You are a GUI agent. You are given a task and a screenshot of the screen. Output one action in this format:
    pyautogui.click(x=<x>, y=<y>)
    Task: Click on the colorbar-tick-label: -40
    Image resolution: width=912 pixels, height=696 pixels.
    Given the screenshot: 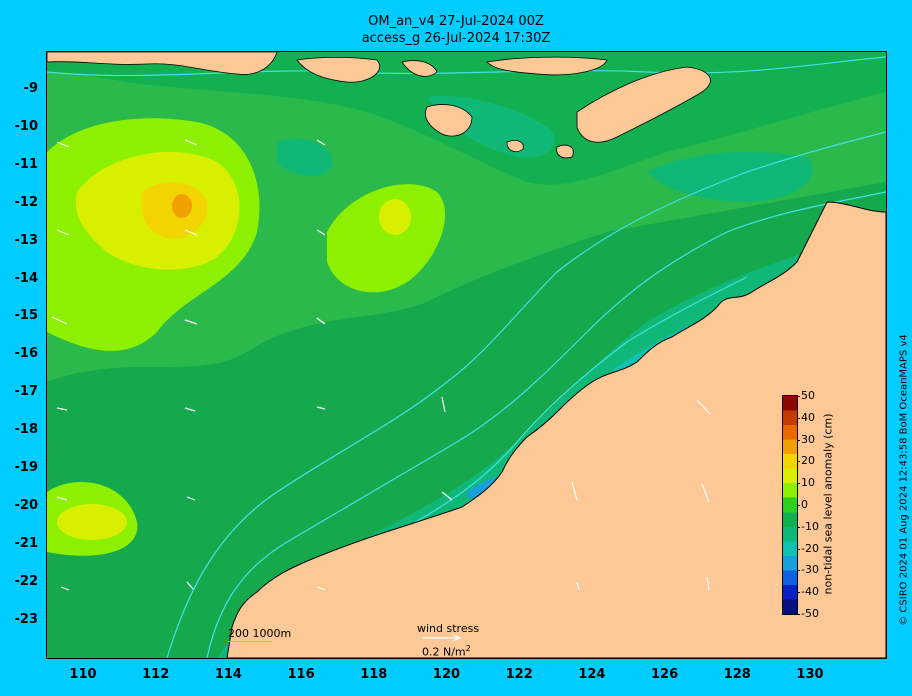 What is the action you would take?
    pyautogui.click(x=810, y=592)
    